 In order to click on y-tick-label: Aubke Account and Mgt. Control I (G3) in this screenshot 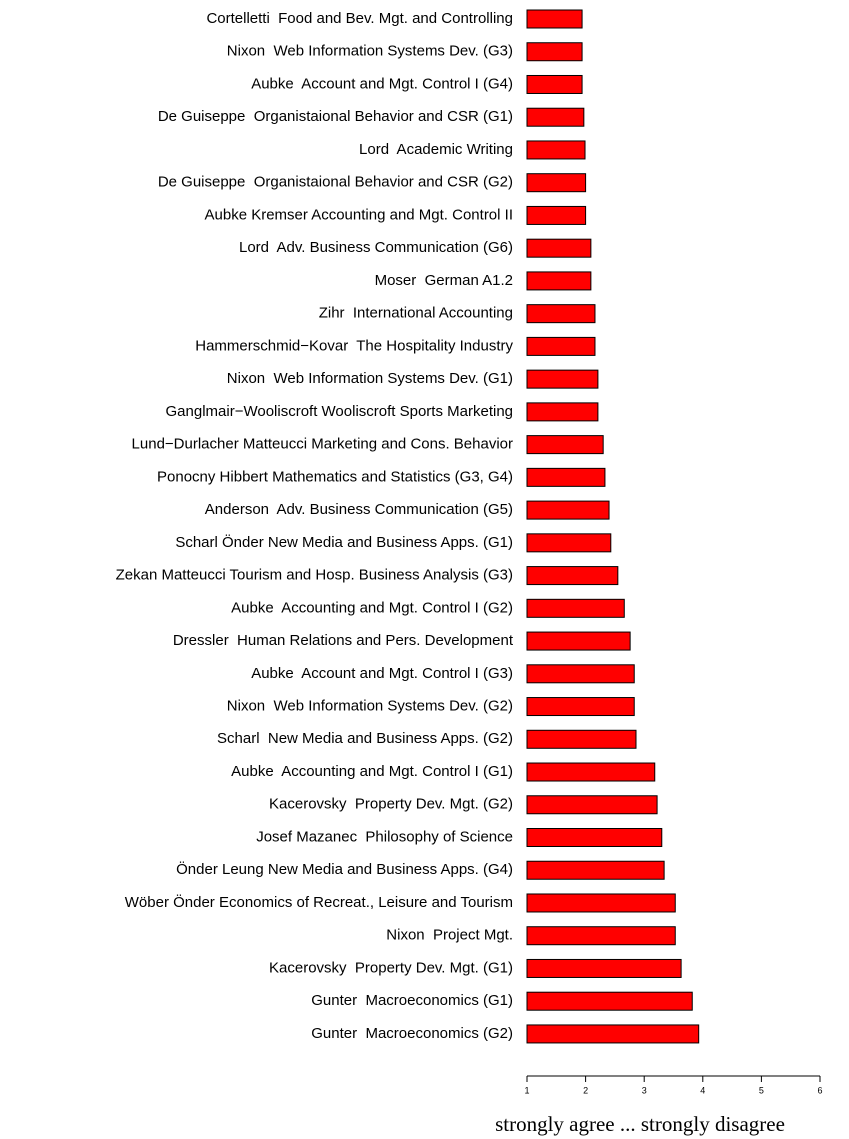, I will do `click(382, 673)`.